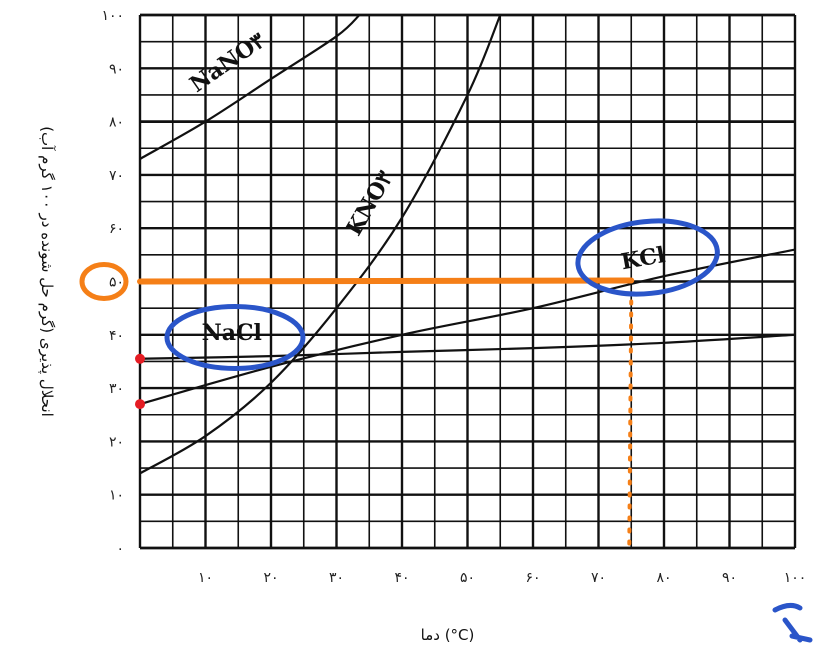  What do you see at coordinates (630, 425) in the screenshot?
I see `highlight-line-vertical` at bounding box center [630, 425].